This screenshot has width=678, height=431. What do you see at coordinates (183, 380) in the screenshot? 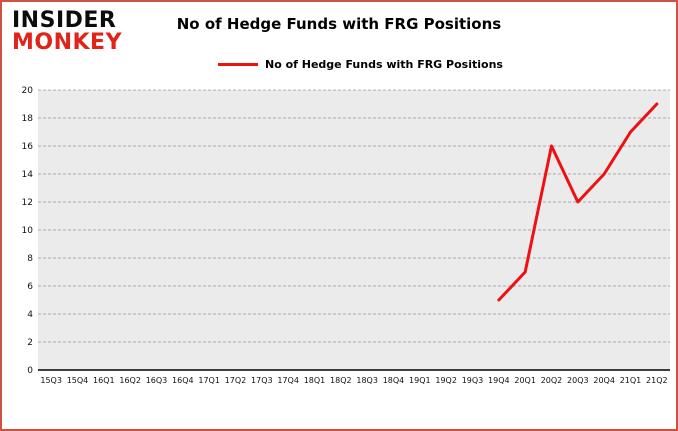
I see `x-tick-label: 16Q4` at bounding box center [183, 380].